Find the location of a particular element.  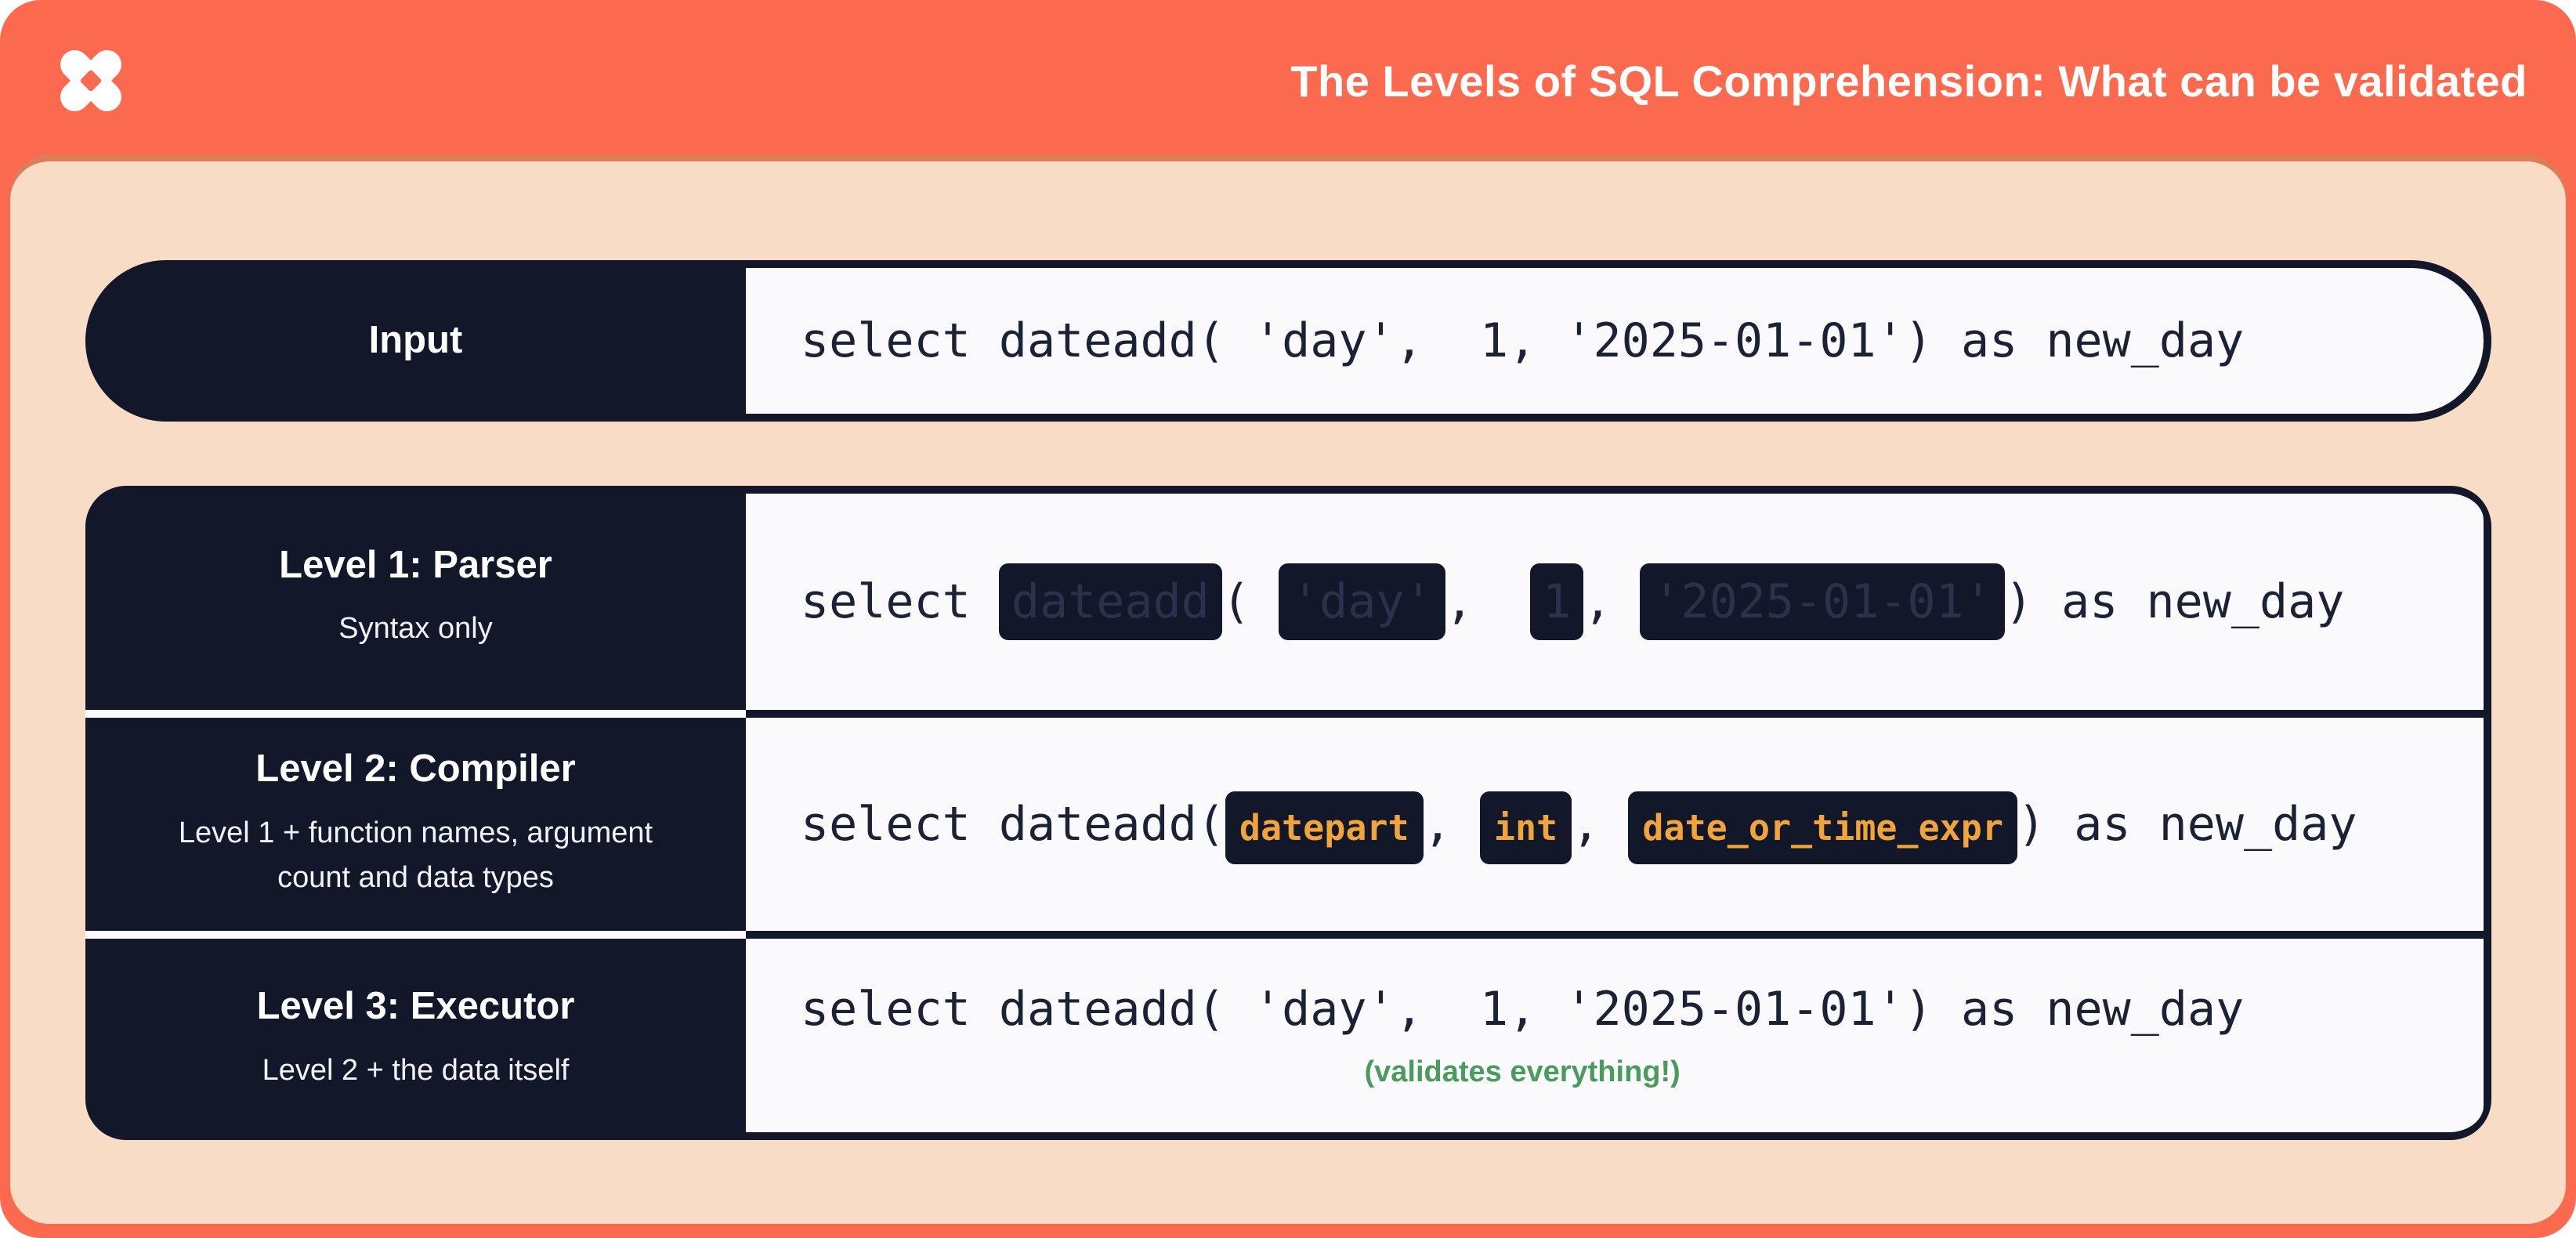

redacted-token: '2025-01-01' is located at coordinates (1822, 601).